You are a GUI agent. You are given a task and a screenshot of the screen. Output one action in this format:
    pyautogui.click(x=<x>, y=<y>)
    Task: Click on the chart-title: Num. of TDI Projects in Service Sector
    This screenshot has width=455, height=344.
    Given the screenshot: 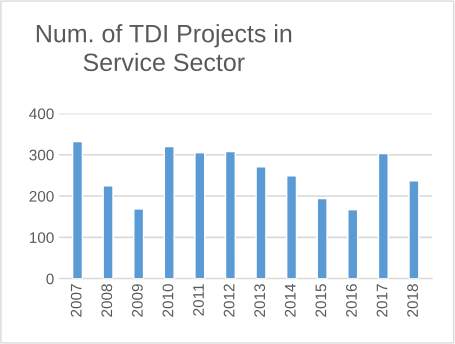 What is the action you would take?
    pyautogui.click(x=164, y=48)
    